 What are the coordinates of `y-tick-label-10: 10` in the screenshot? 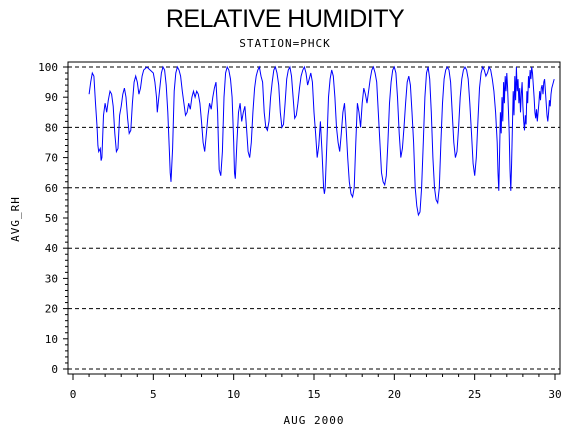 It's located at (51, 339).